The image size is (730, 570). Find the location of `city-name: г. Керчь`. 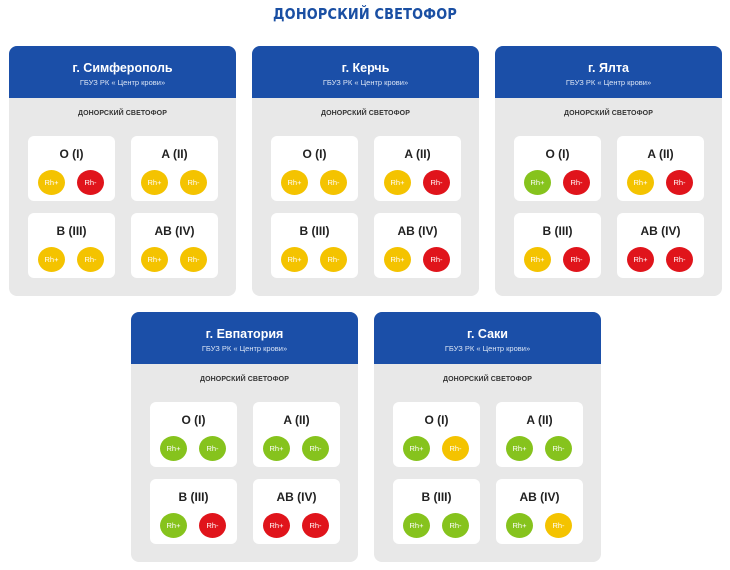

city-name: г. Керчь is located at coordinates (365, 68).